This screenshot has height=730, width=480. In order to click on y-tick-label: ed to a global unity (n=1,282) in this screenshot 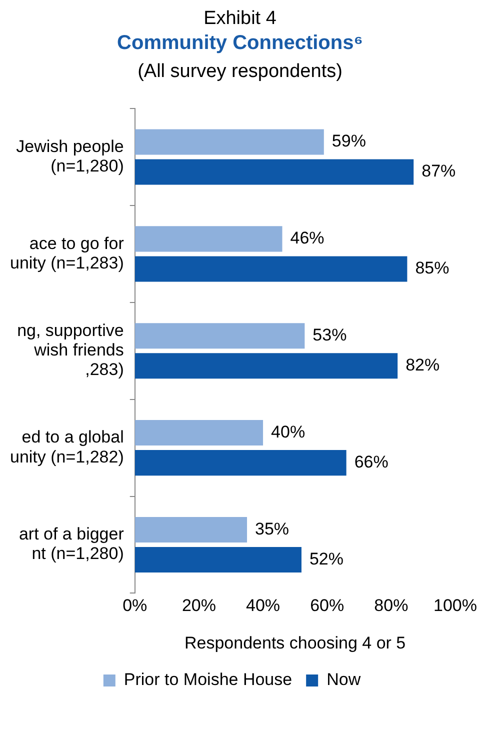, I will do `click(67, 447)`.